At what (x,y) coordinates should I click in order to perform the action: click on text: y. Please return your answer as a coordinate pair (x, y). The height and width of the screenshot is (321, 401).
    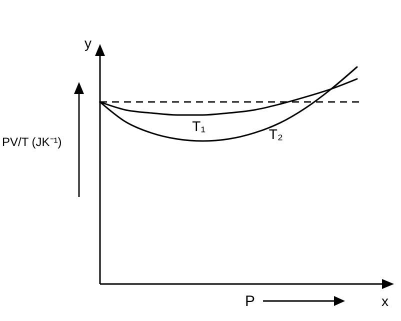
    Looking at the image, I should click on (88, 43).